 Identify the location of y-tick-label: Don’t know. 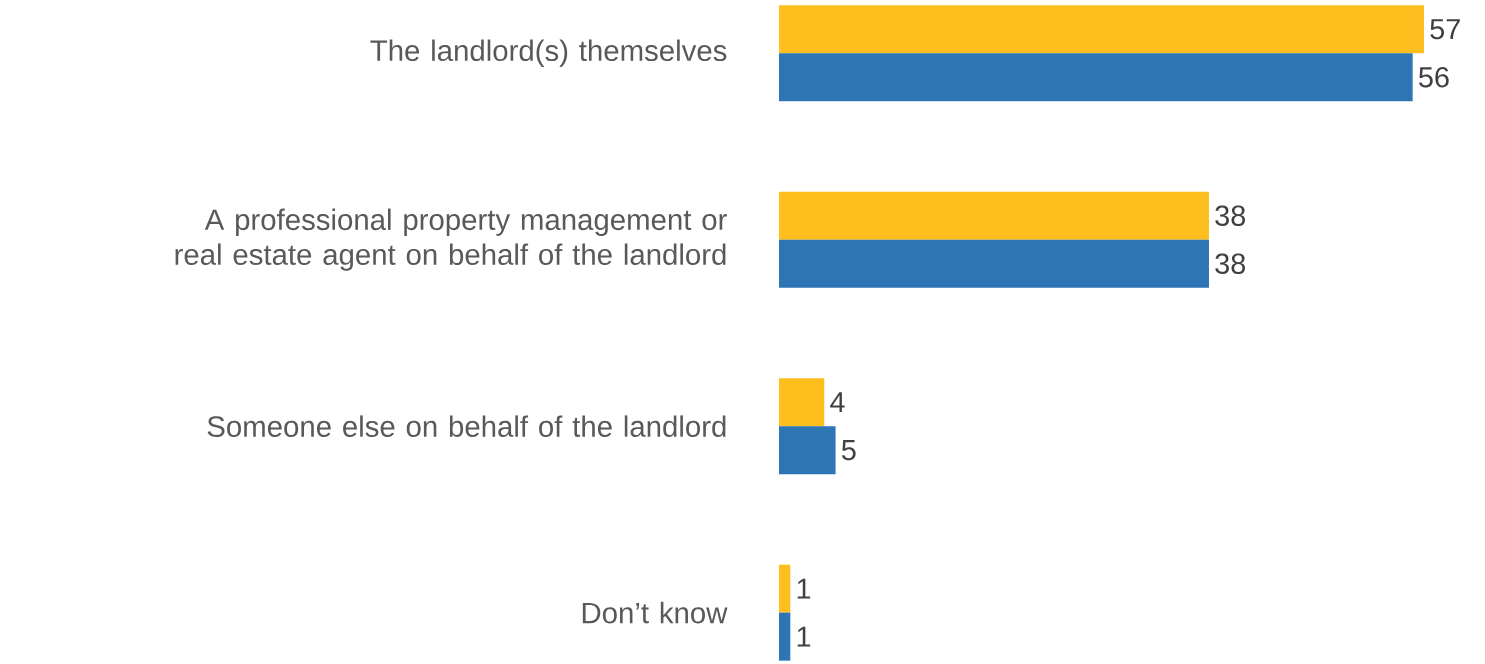
(655, 612).